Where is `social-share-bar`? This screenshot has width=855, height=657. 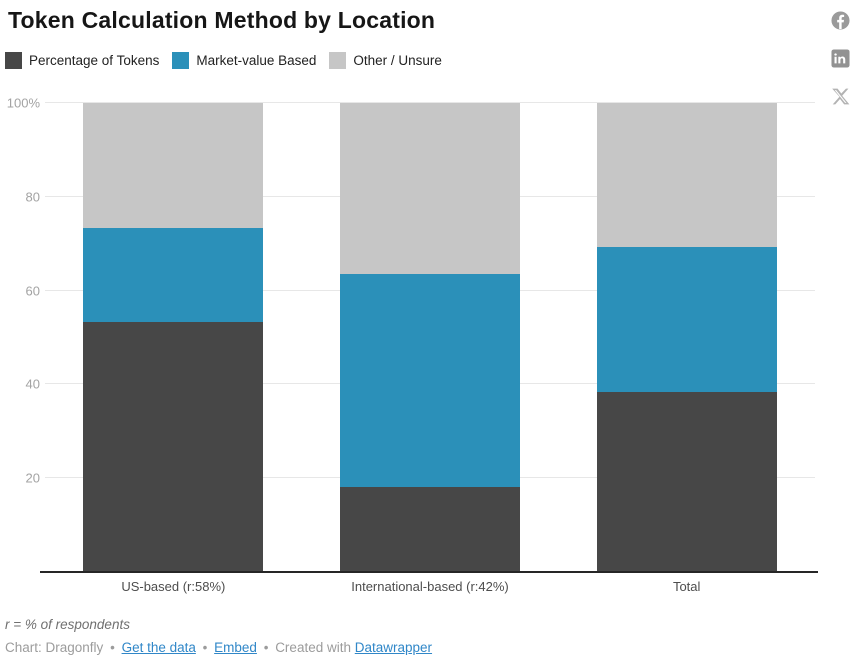
social-share-bar is located at coordinates (840, 58).